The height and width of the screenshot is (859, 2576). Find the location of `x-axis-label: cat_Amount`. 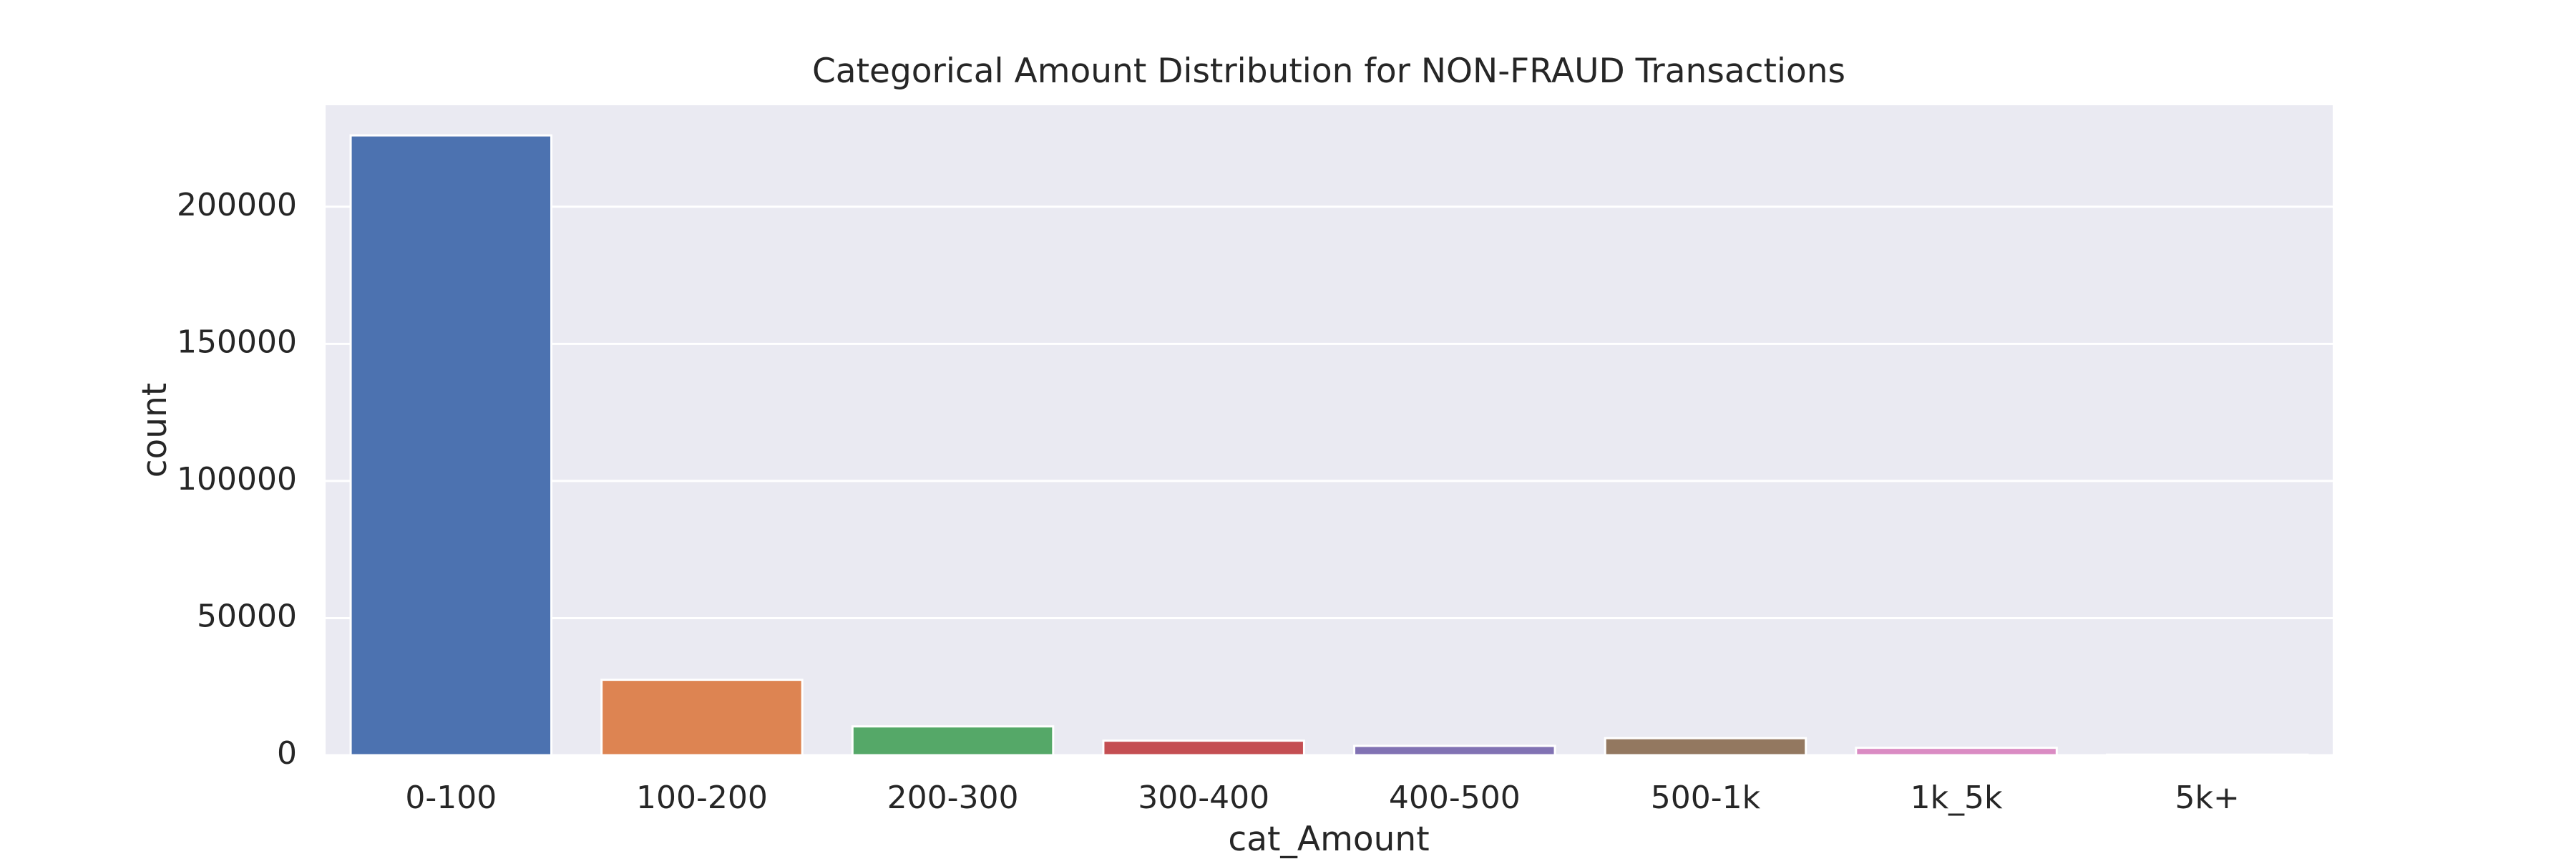

x-axis-label: cat_Amount is located at coordinates (1328, 839).